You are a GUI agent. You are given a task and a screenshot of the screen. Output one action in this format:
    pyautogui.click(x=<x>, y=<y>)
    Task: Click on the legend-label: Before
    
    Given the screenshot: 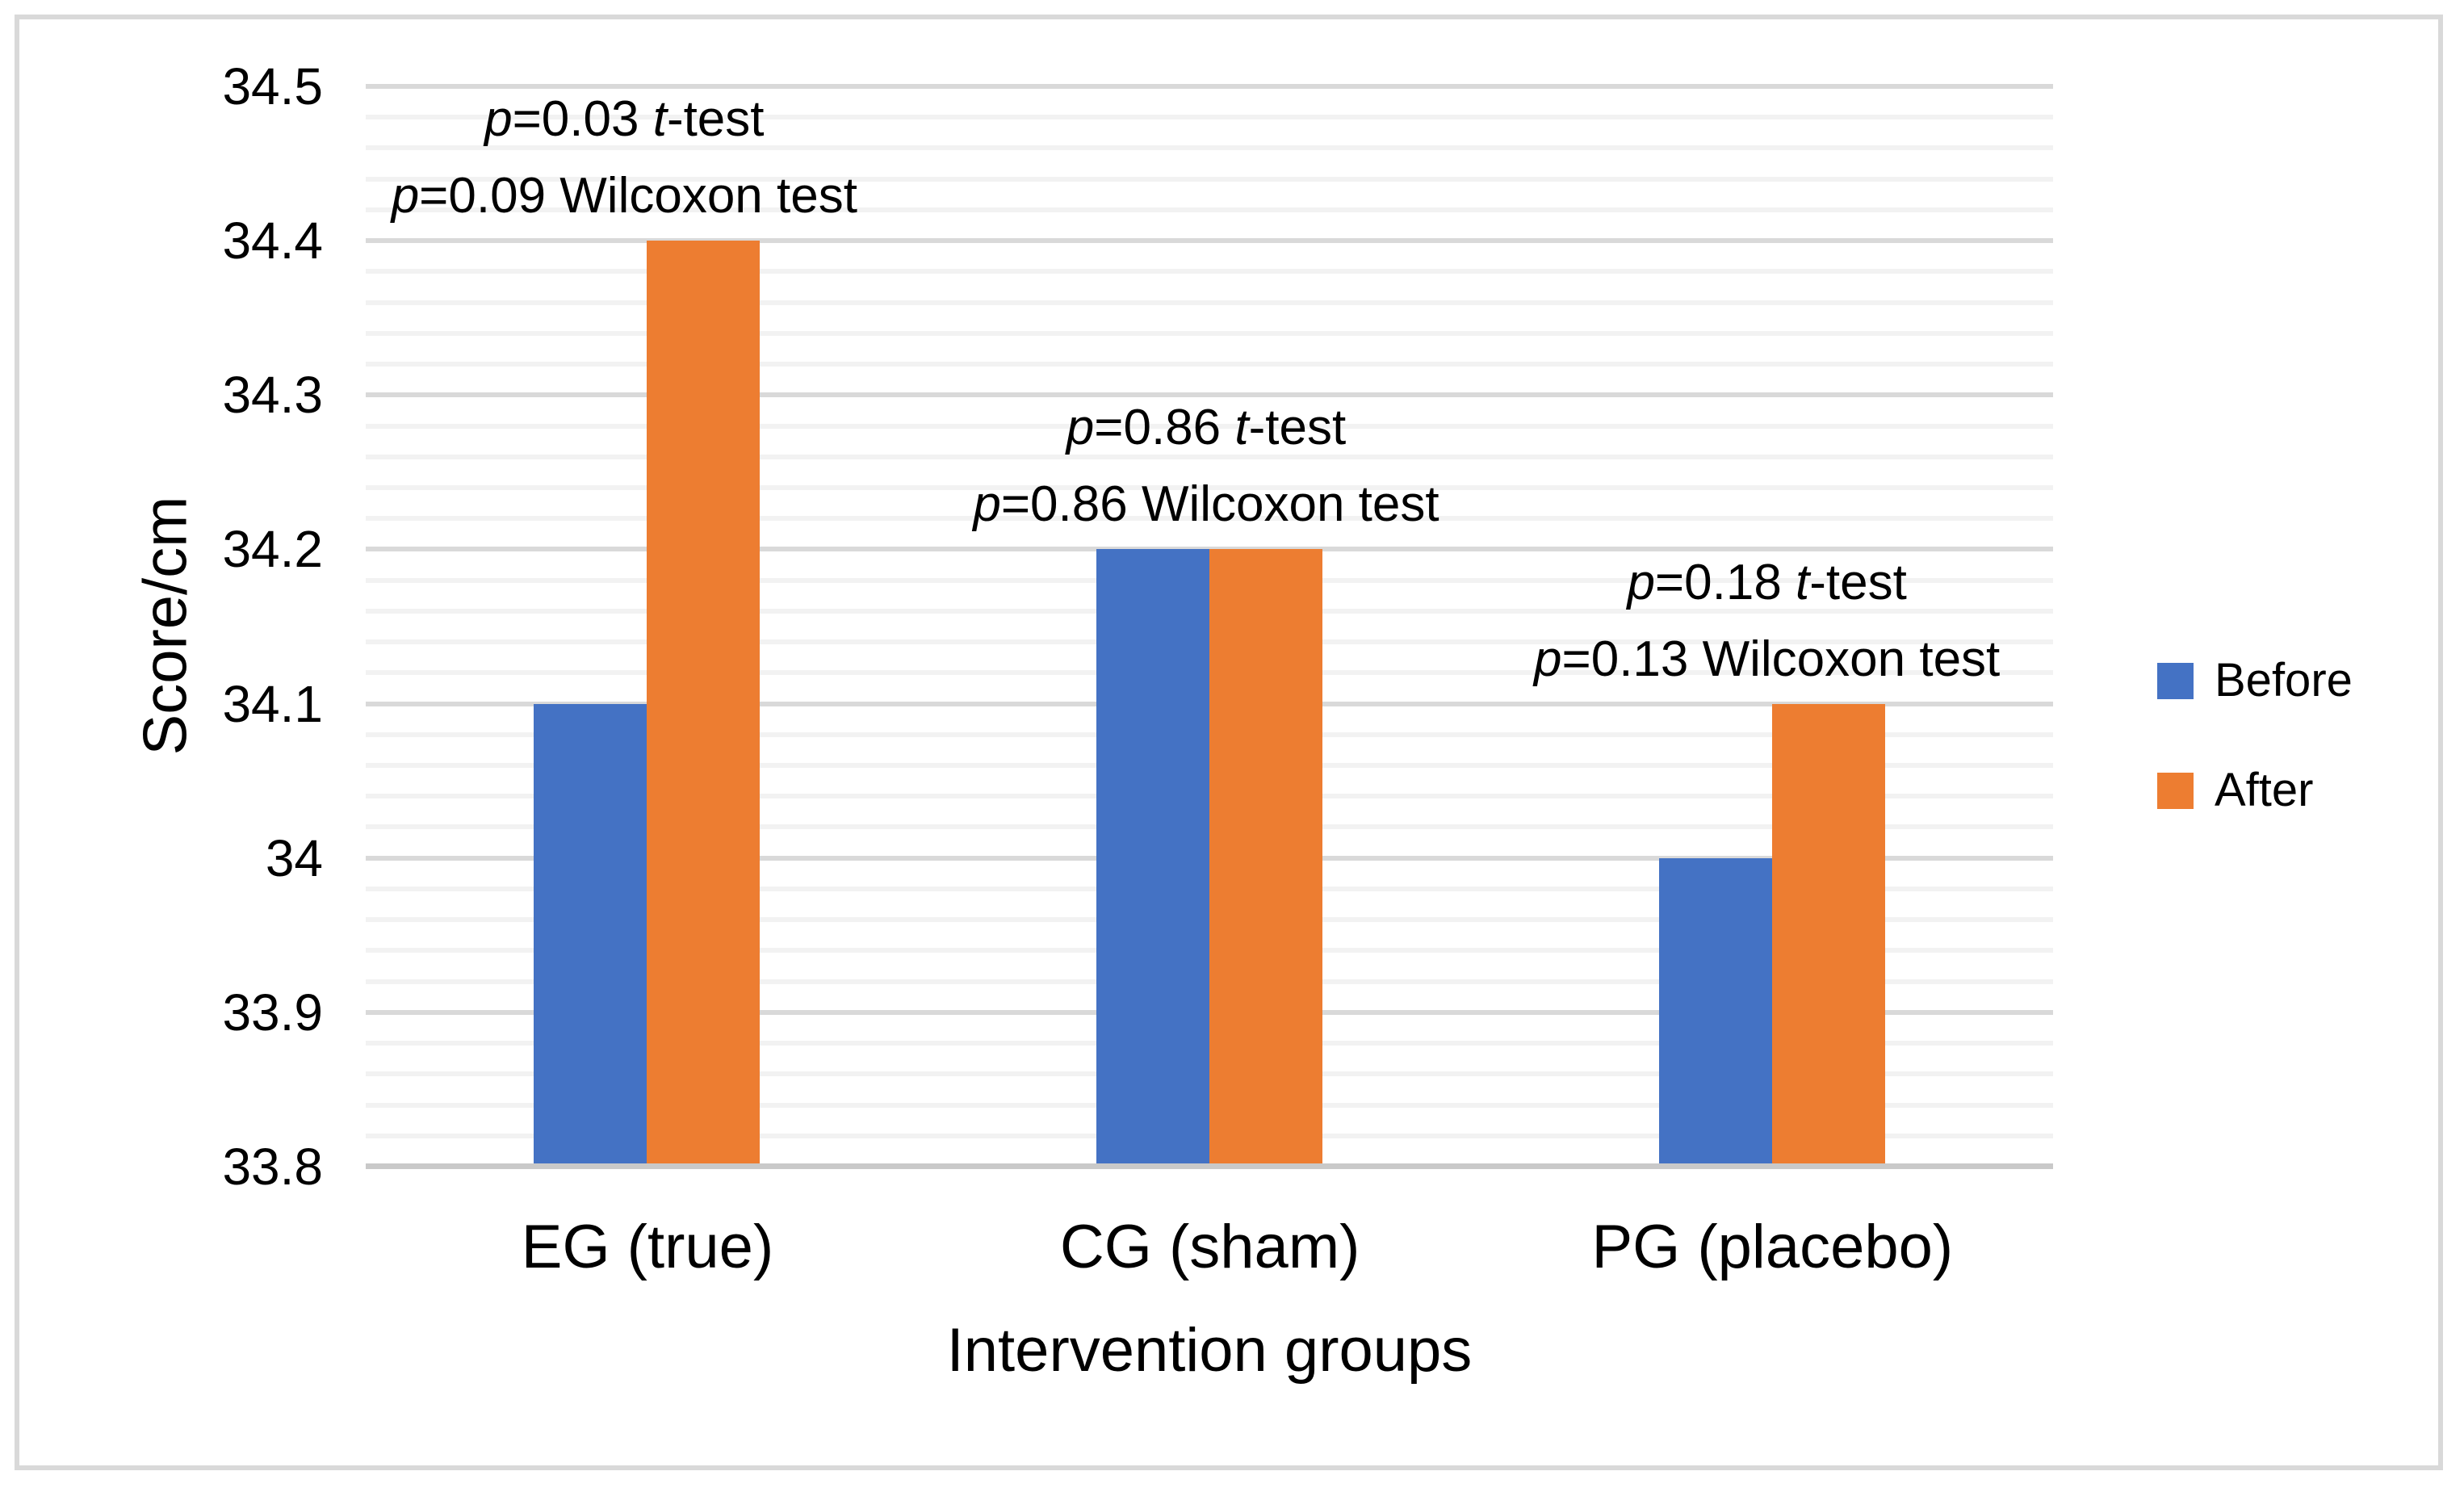 What is the action you would take?
    pyautogui.click(x=2284, y=680)
    